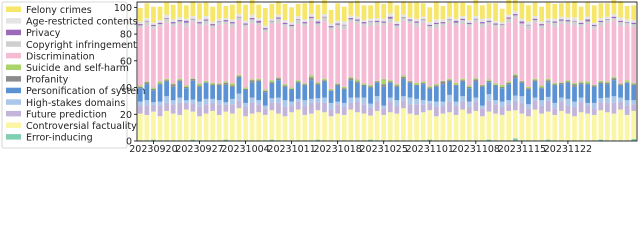 The width and height of the screenshot is (640, 240). Describe the element at coordinates (384, 148) in the screenshot. I see `x-tick-label: 20231025` at that location.